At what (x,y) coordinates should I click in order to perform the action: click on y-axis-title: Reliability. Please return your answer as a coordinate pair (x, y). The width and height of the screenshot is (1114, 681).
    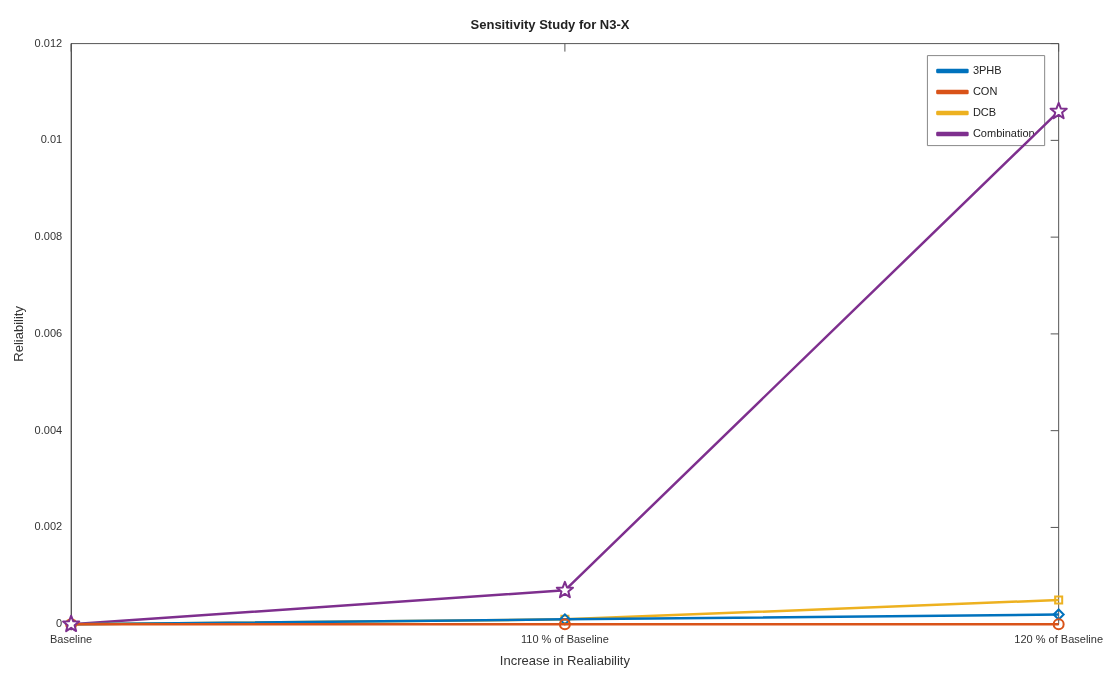
    Looking at the image, I should click on (19, 333).